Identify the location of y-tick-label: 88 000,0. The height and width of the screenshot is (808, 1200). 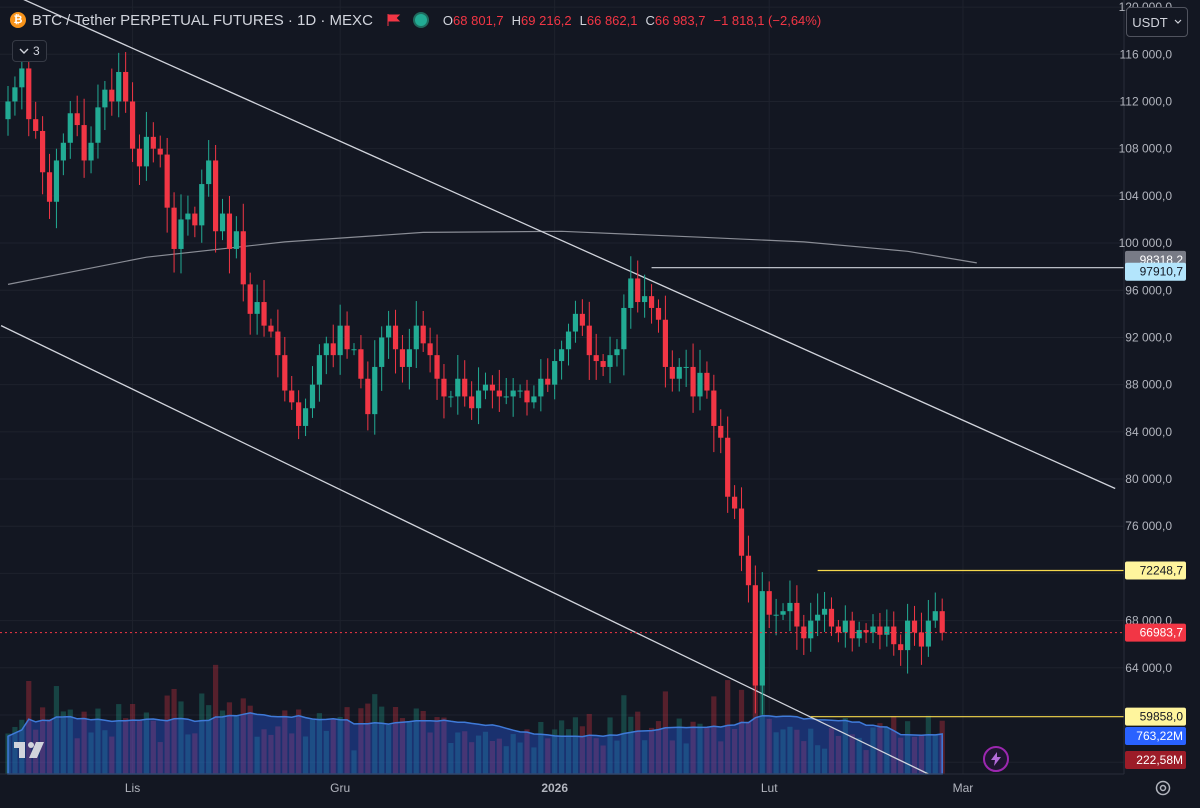
(1148, 385).